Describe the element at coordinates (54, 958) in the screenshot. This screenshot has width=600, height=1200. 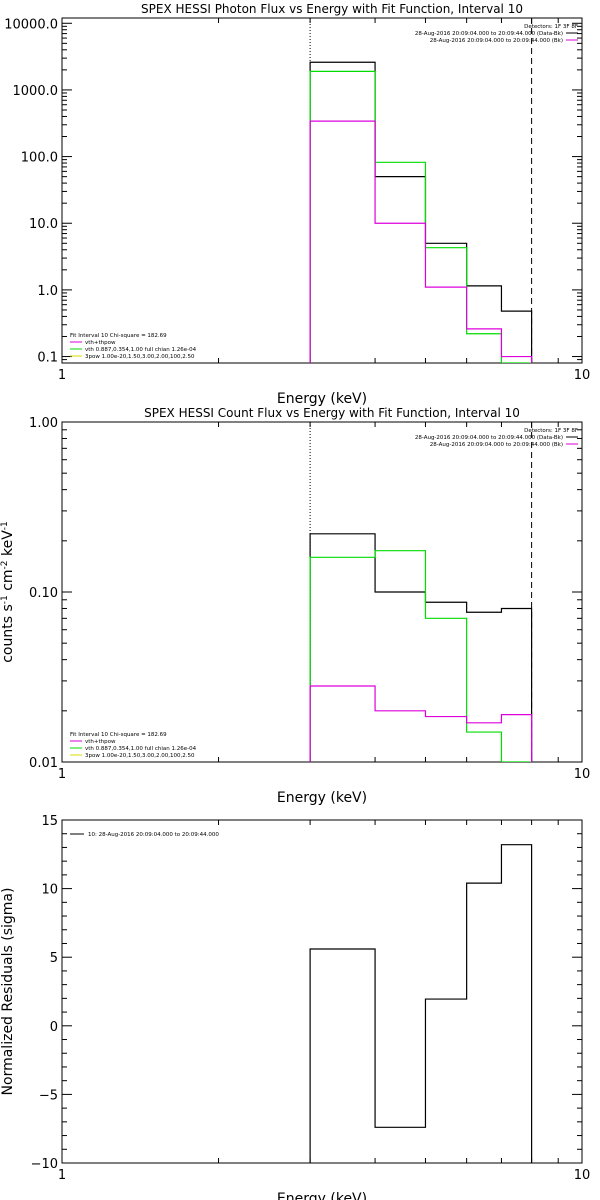
I see `y-tick-label: 5` at that location.